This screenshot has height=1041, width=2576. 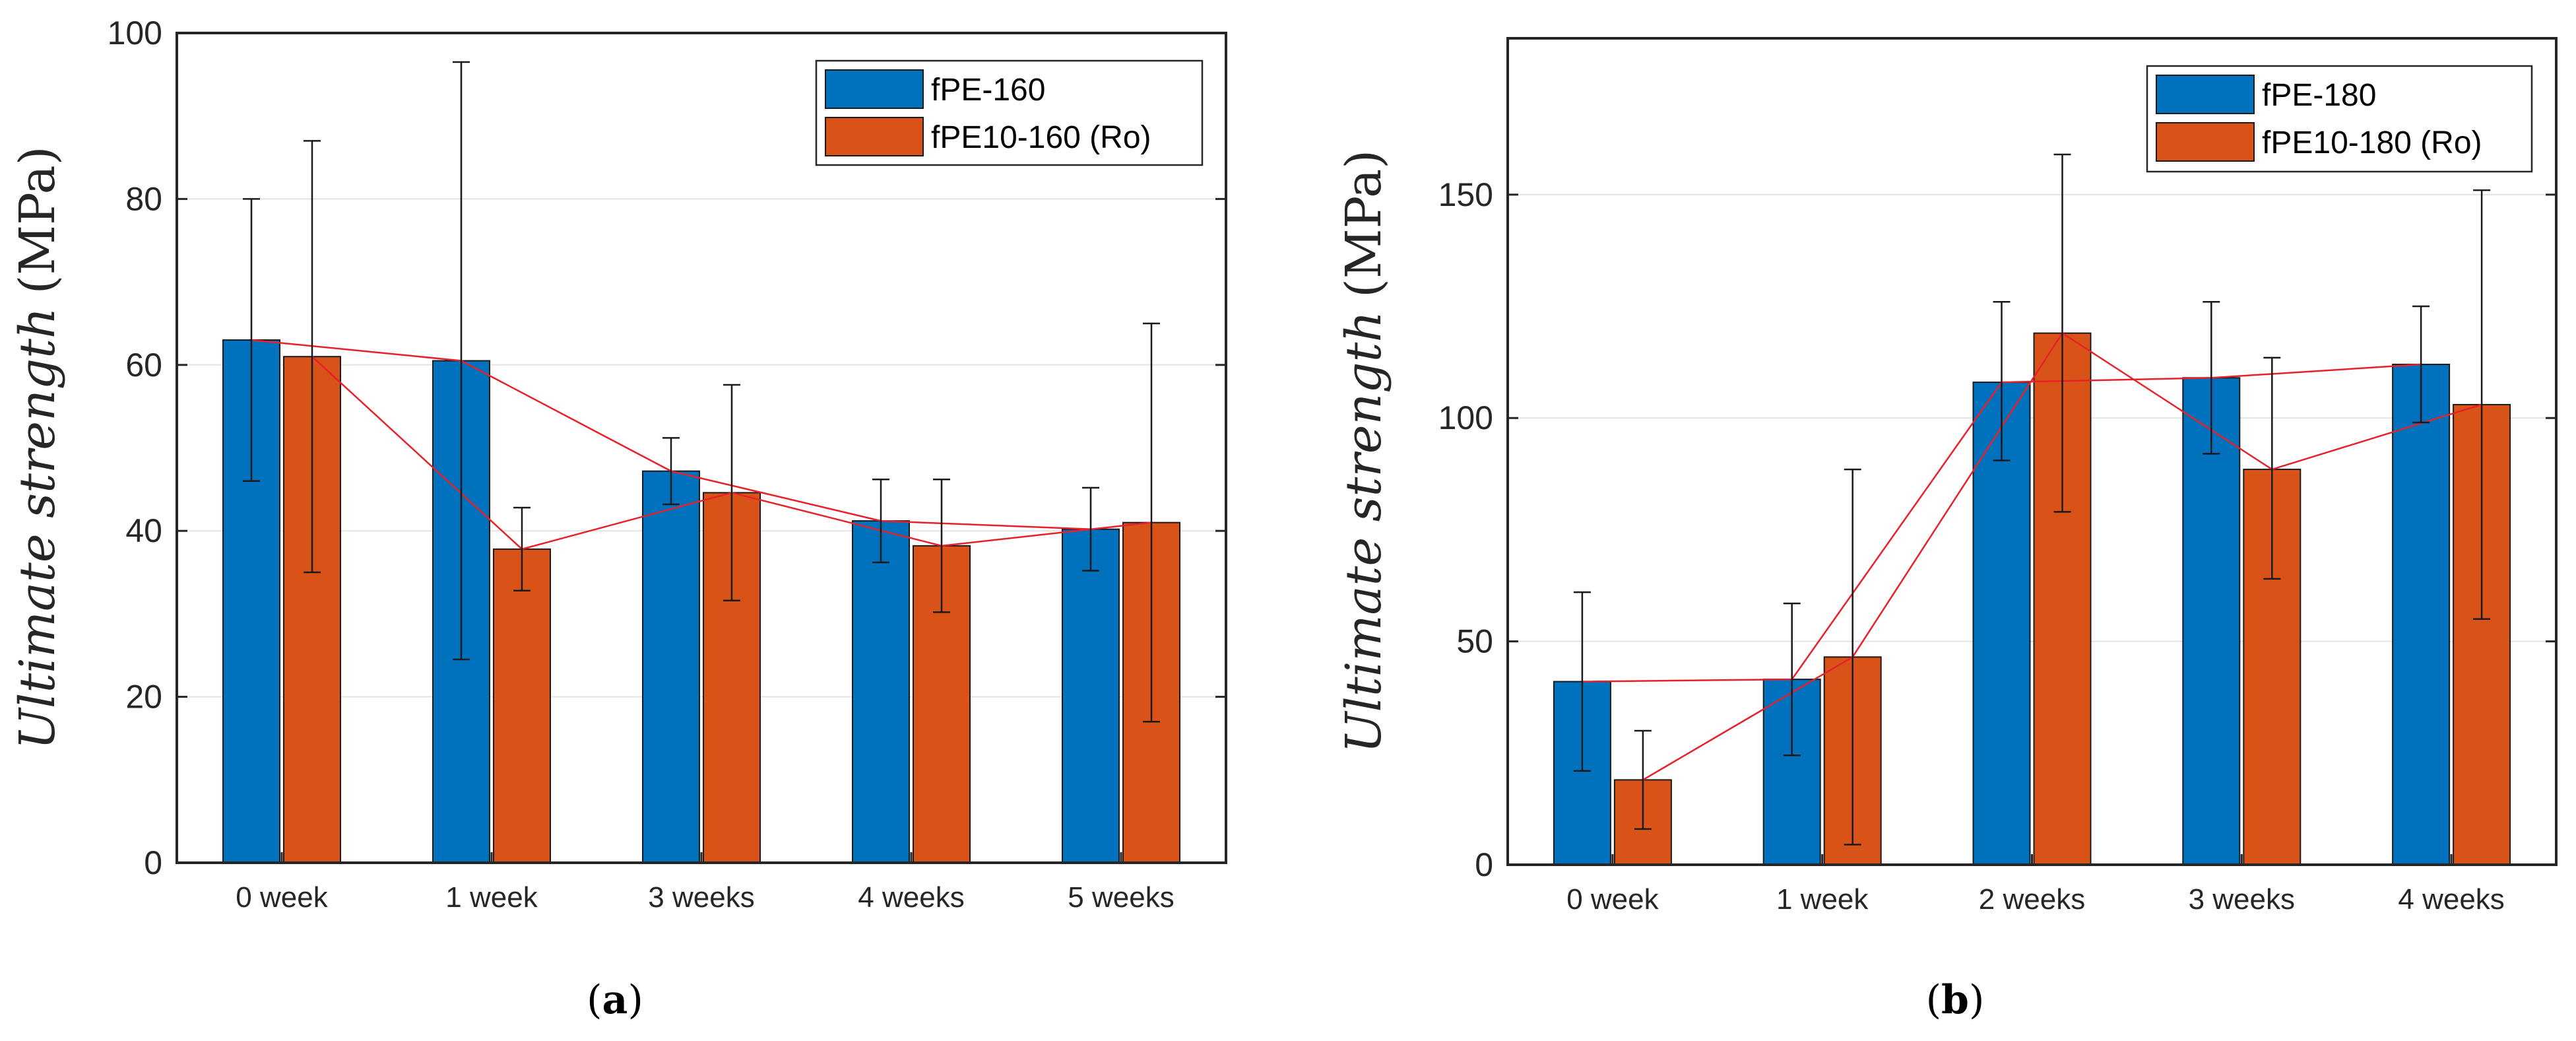 I want to click on x-tick-label: 5 weeks, so click(x=1121, y=897).